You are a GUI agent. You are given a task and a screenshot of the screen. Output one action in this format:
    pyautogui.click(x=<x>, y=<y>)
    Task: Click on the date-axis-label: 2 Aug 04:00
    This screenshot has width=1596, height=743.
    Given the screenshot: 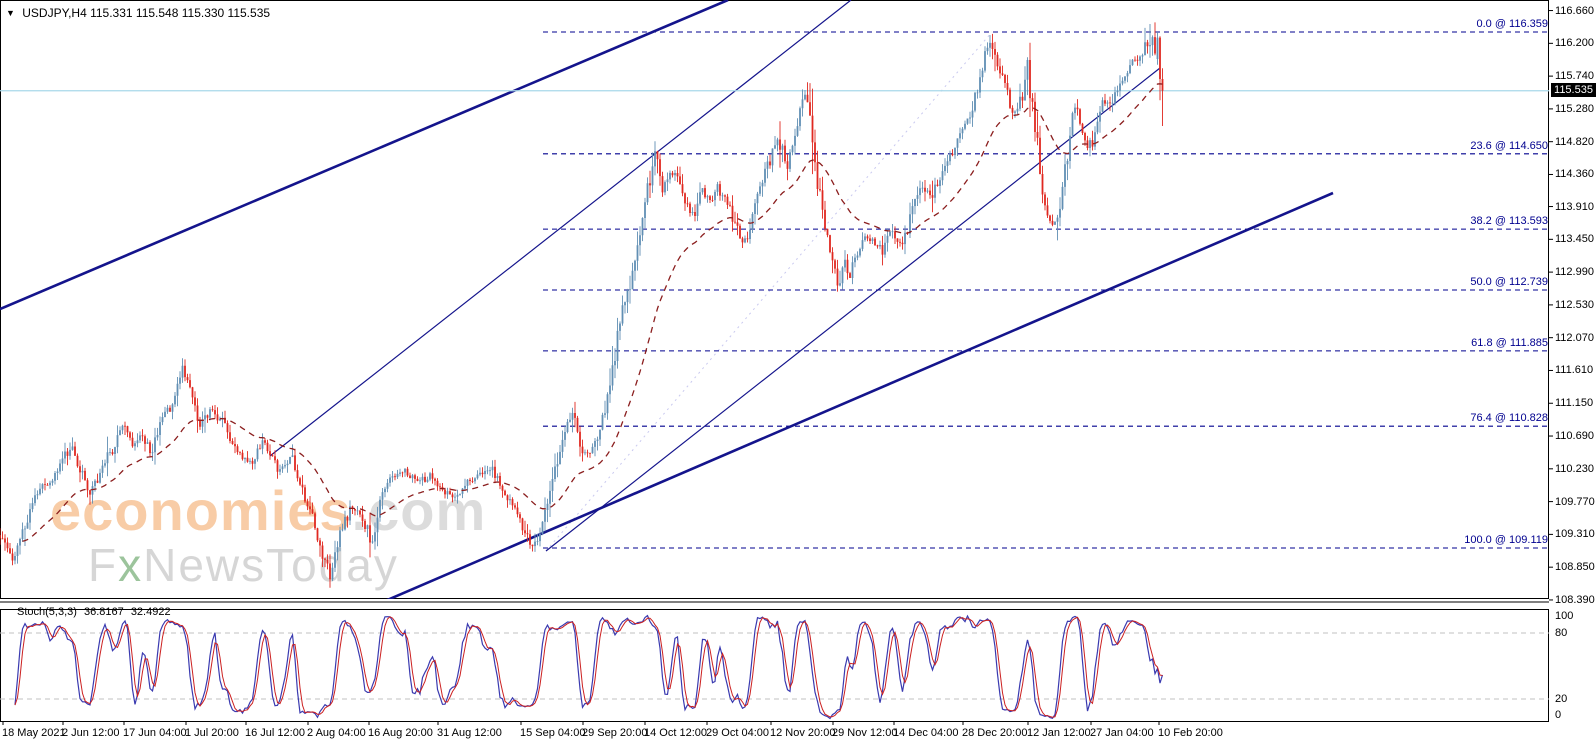 What is the action you would take?
    pyautogui.click(x=336, y=733)
    